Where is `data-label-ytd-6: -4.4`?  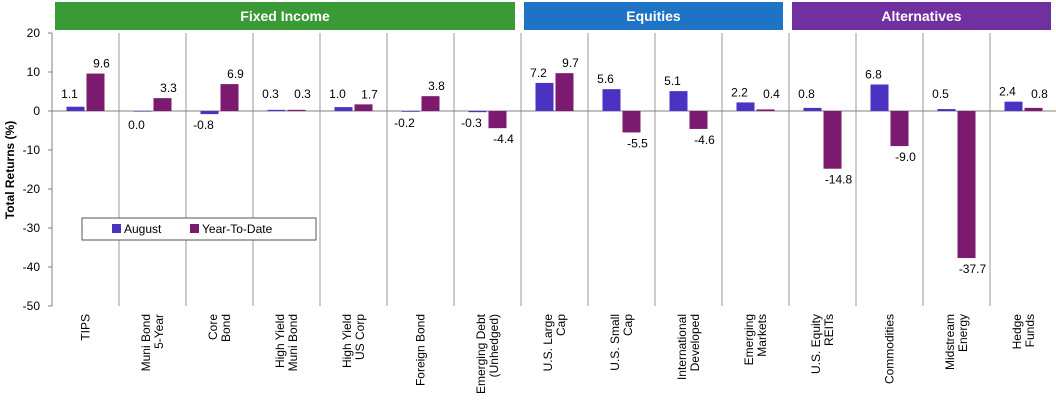 data-label-ytd-6: -4.4 is located at coordinates (503, 139).